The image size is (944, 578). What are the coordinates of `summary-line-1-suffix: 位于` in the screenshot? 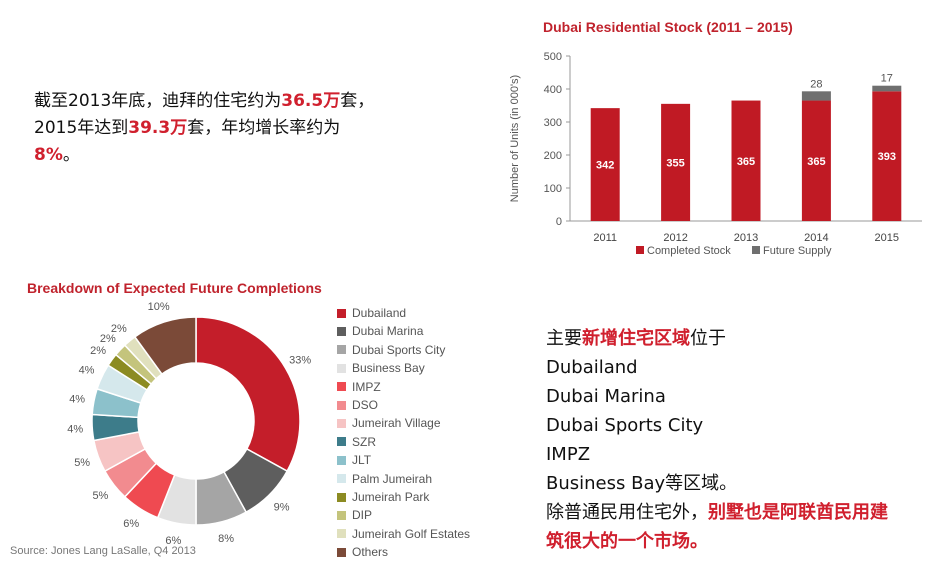 It's located at (708, 338).